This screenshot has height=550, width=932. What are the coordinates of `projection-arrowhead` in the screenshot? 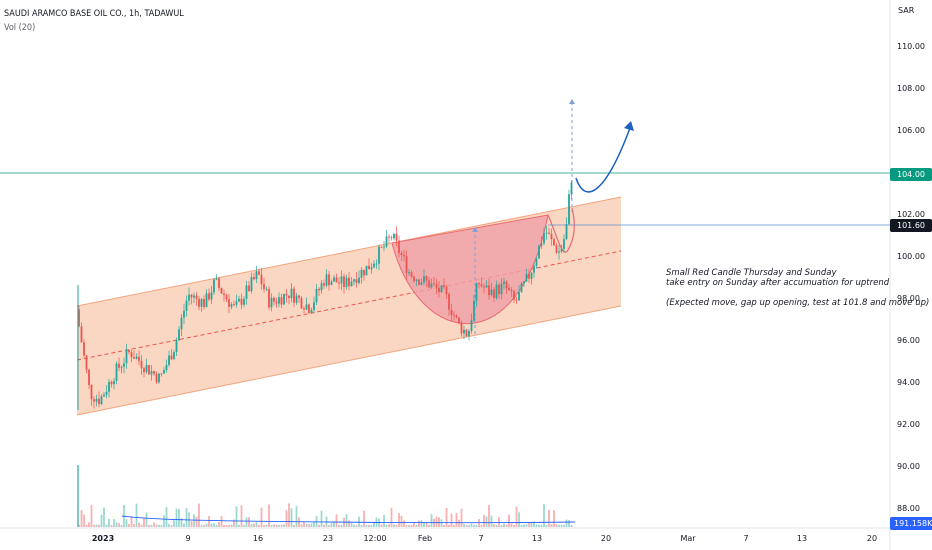 It's located at (629, 126).